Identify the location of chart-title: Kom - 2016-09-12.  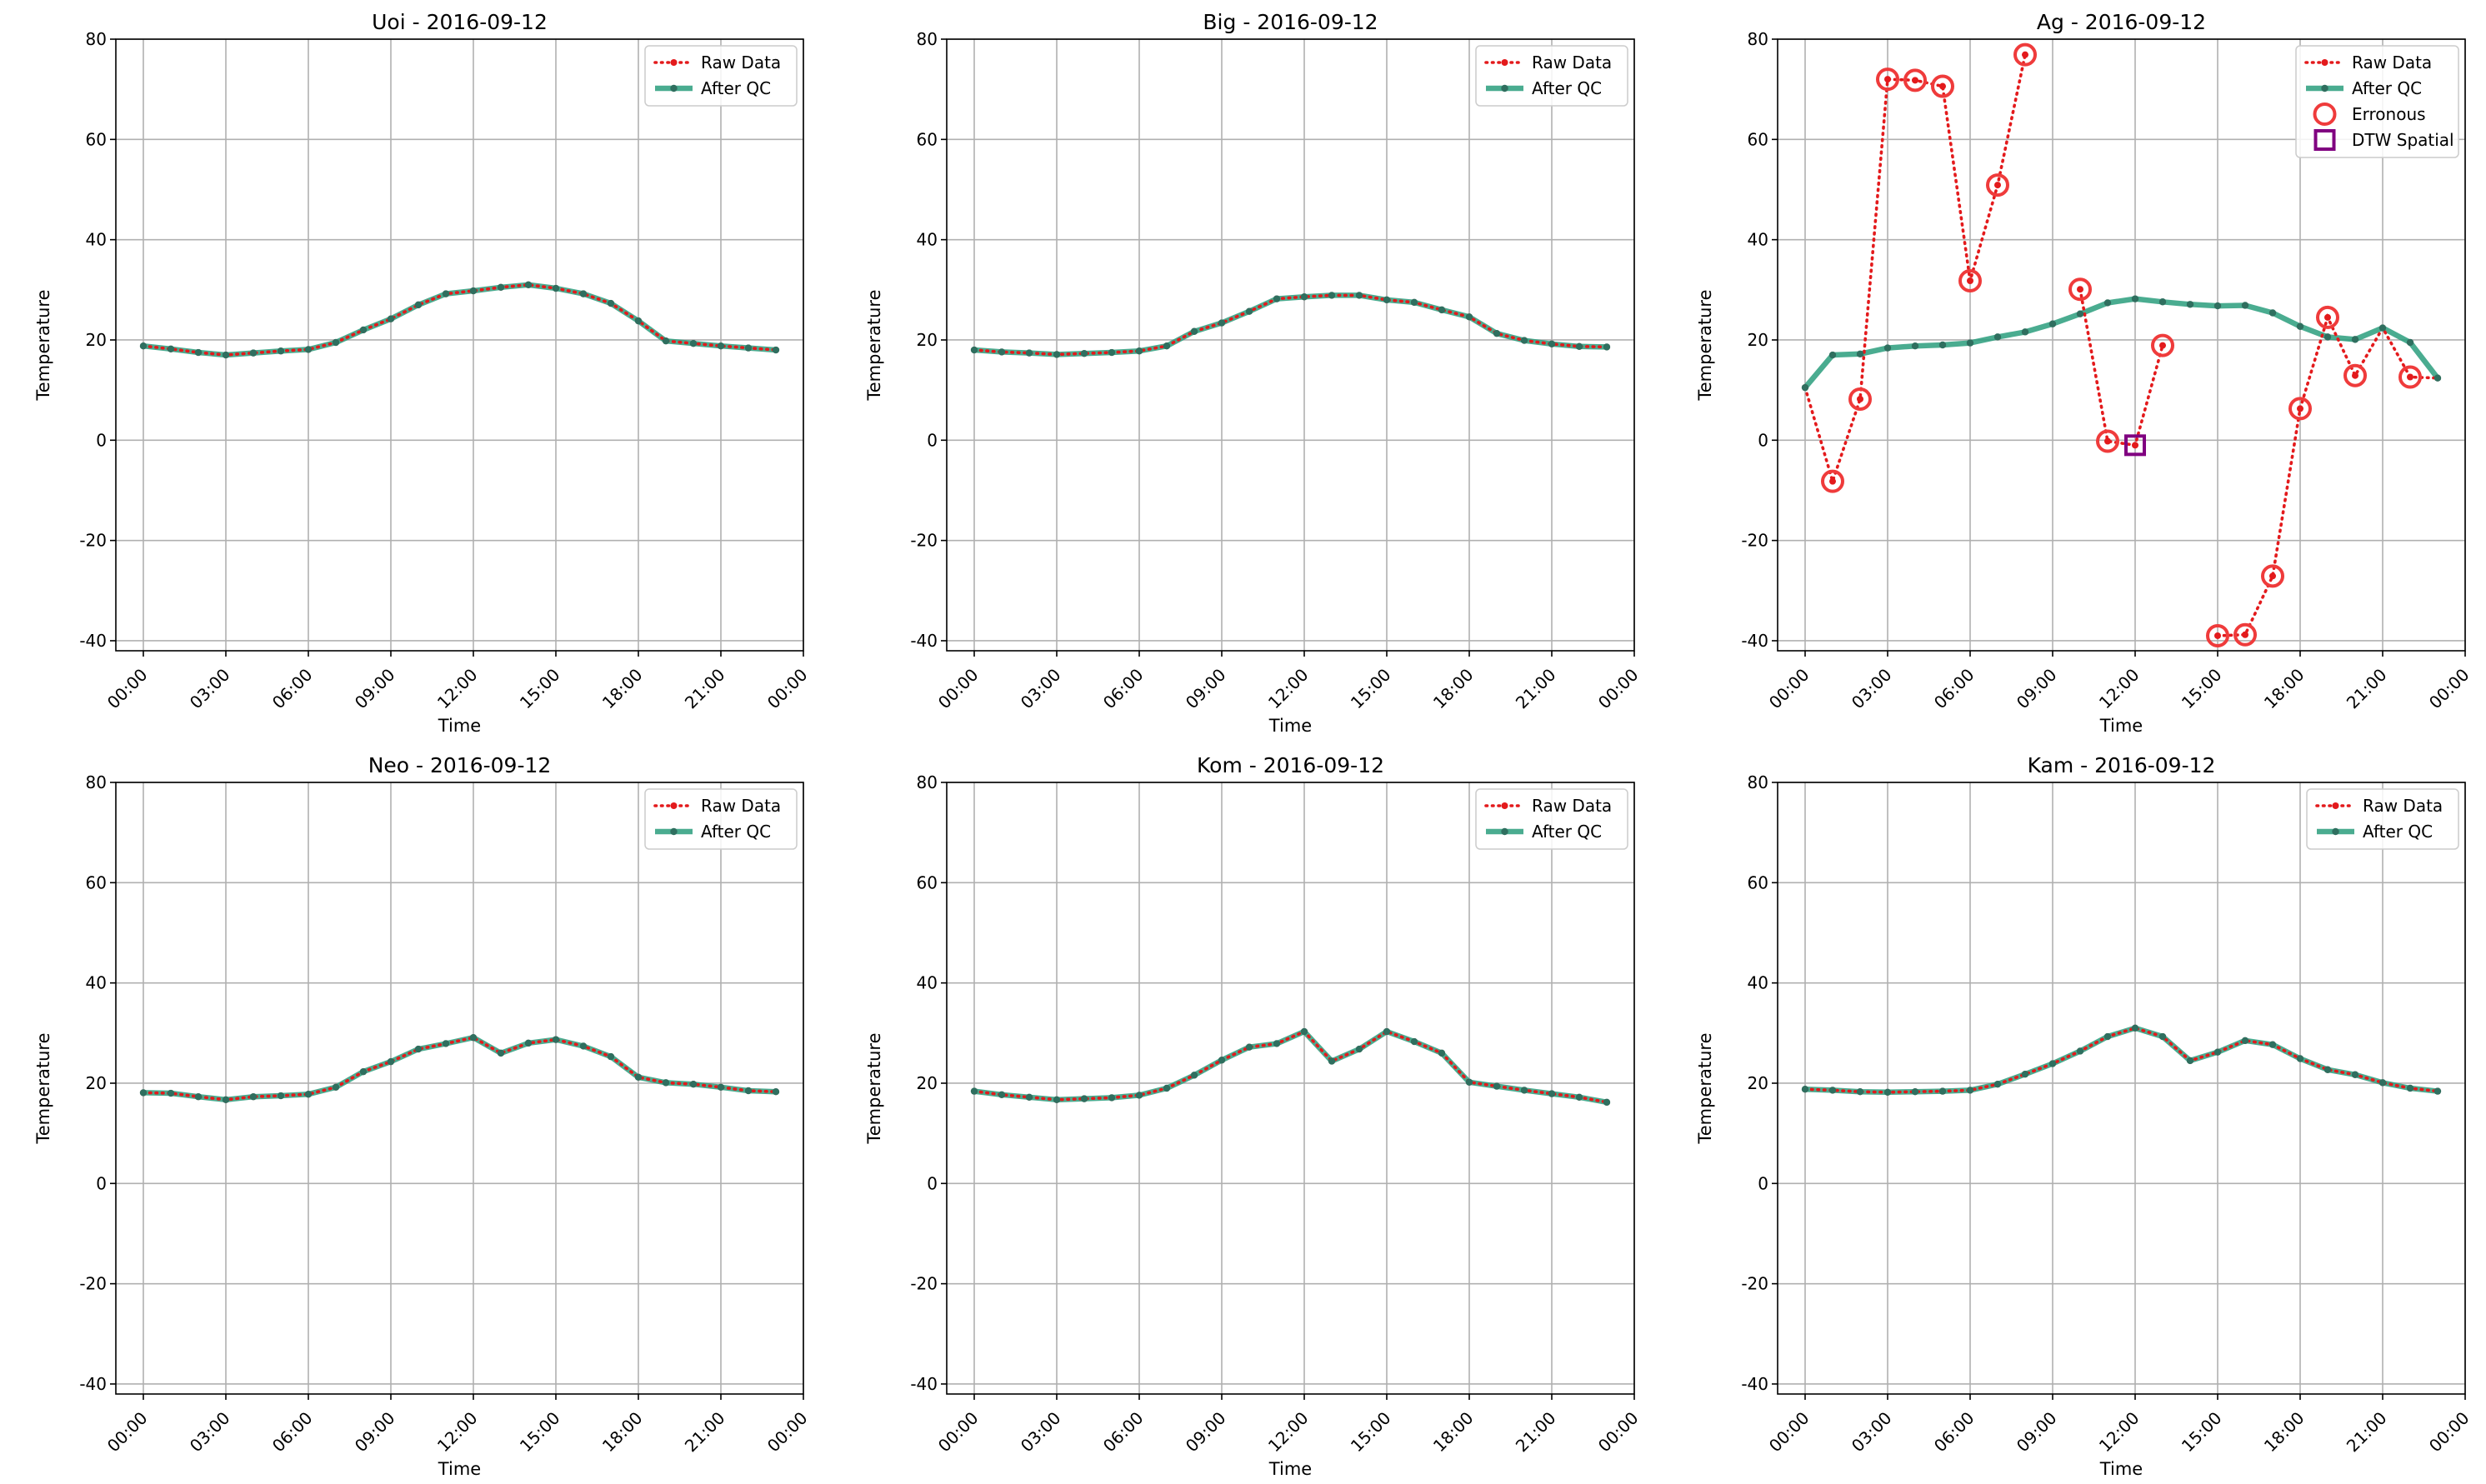
(1290, 765).